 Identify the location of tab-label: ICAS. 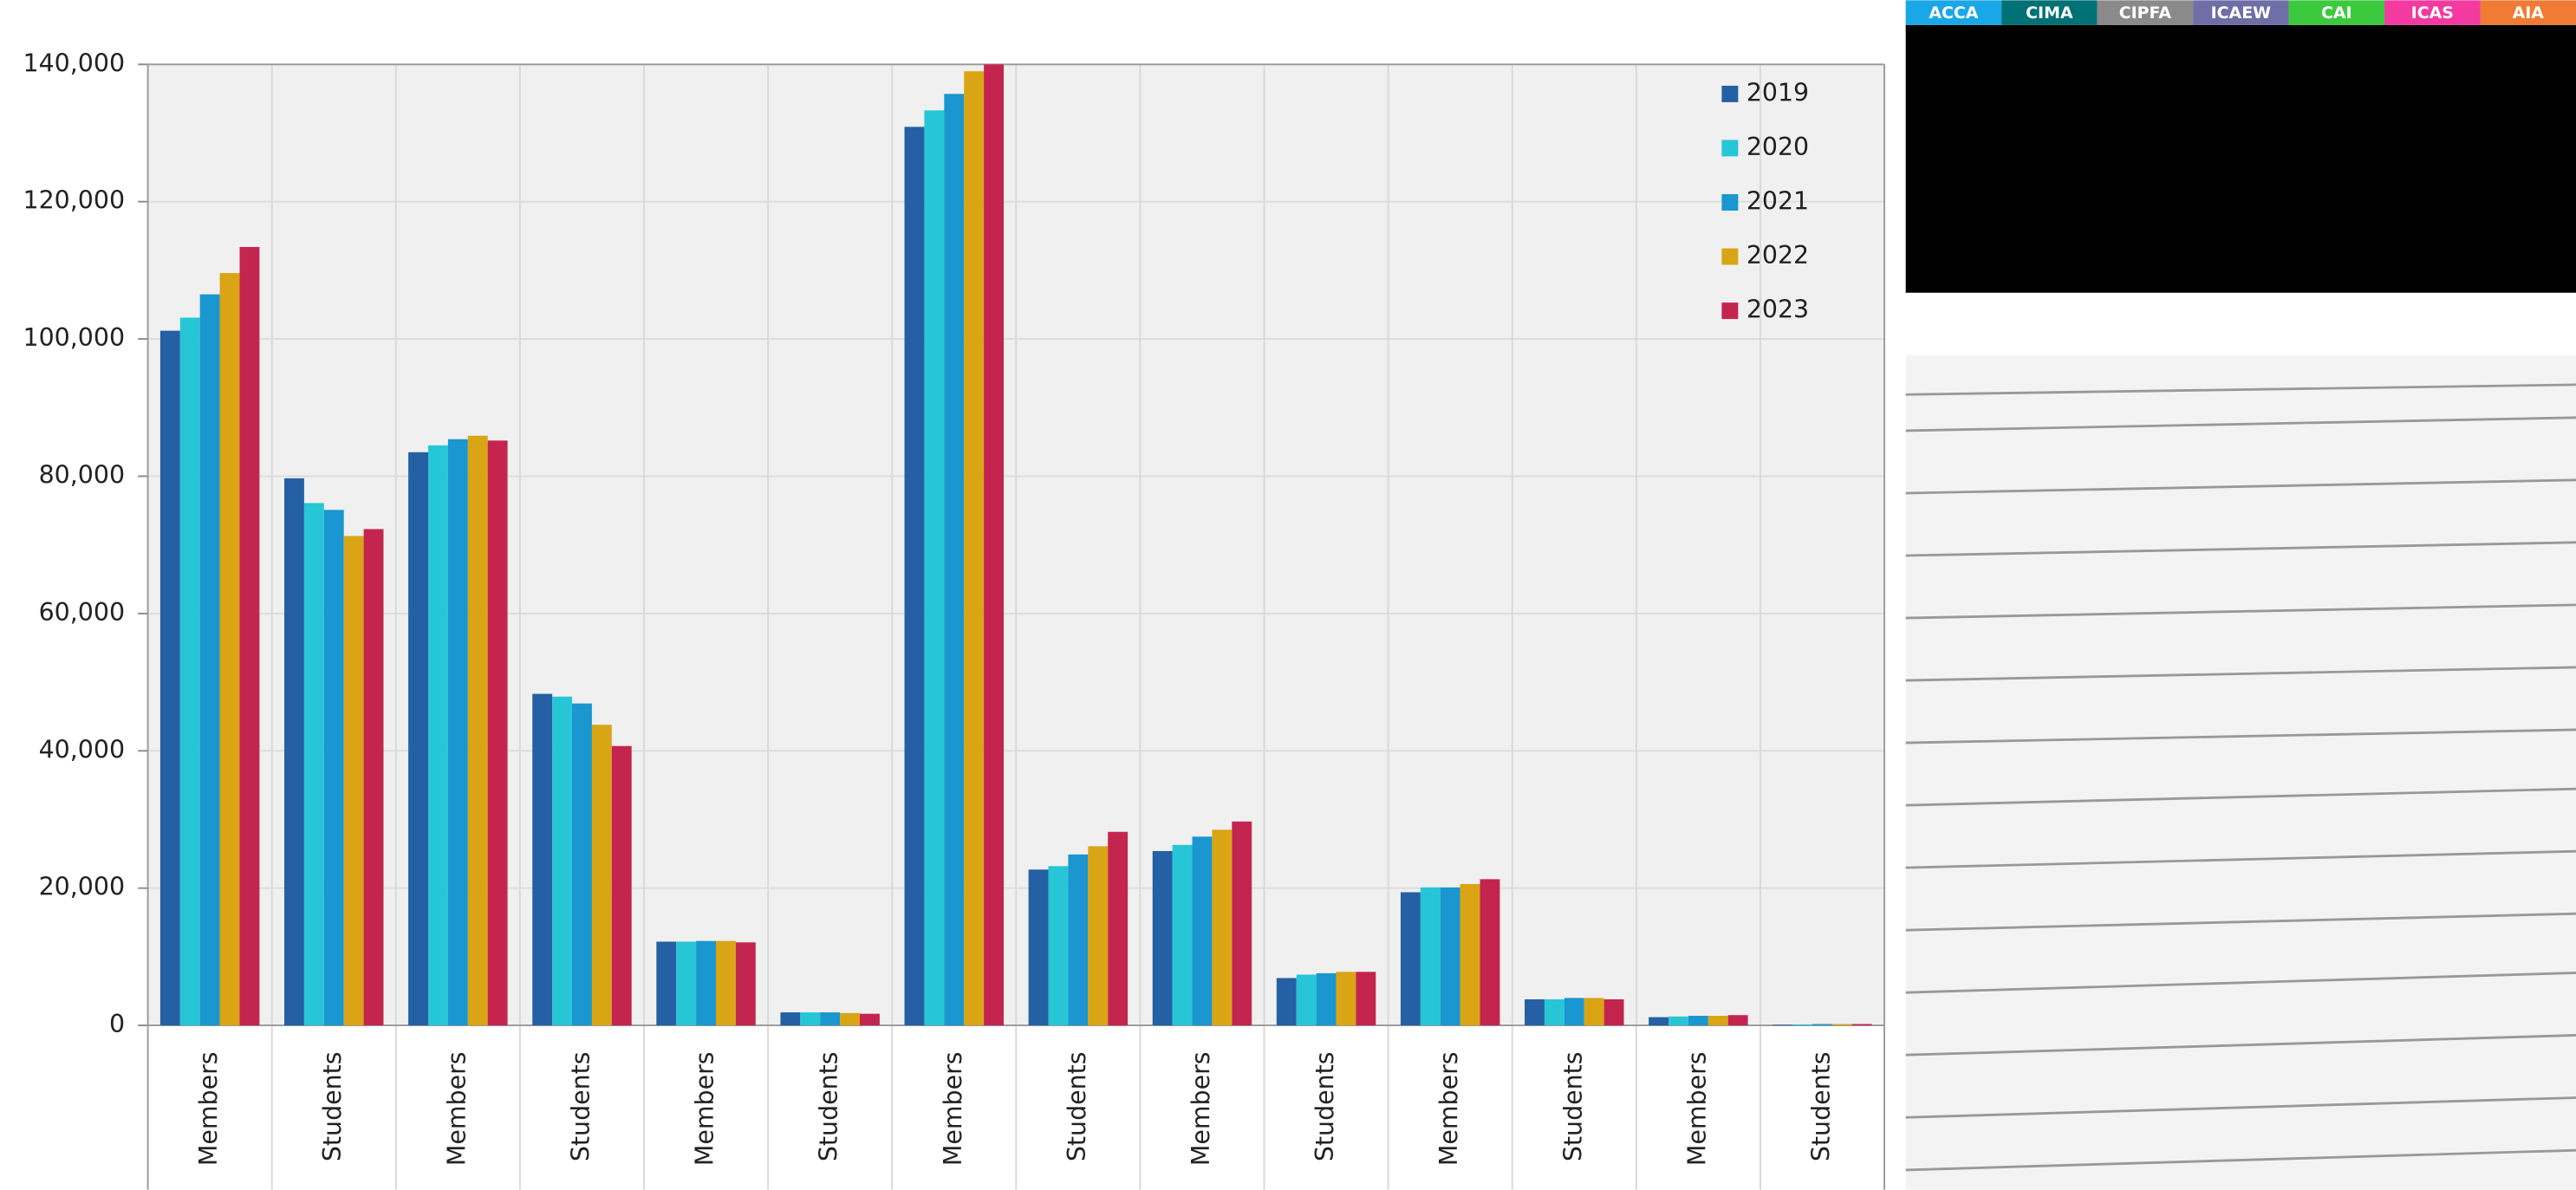
(2432, 13).